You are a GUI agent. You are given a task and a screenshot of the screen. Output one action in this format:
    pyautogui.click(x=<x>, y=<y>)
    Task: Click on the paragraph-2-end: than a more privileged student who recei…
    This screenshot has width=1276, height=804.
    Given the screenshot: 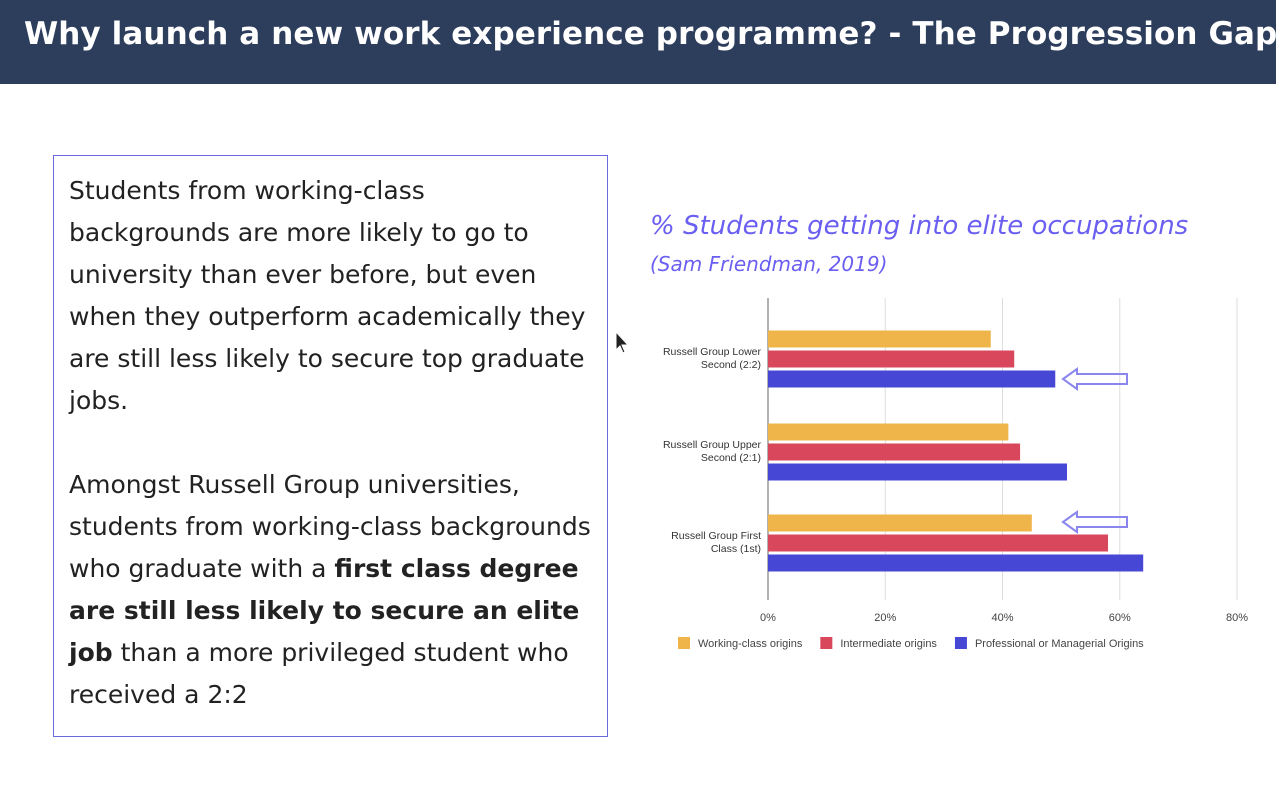 What is the action you would take?
    pyautogui.click(x=319, y=673)
    